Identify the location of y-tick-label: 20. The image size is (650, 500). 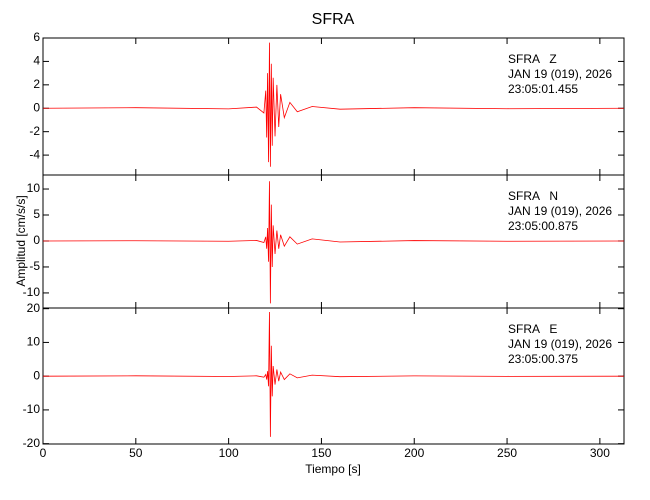
(34, 308).